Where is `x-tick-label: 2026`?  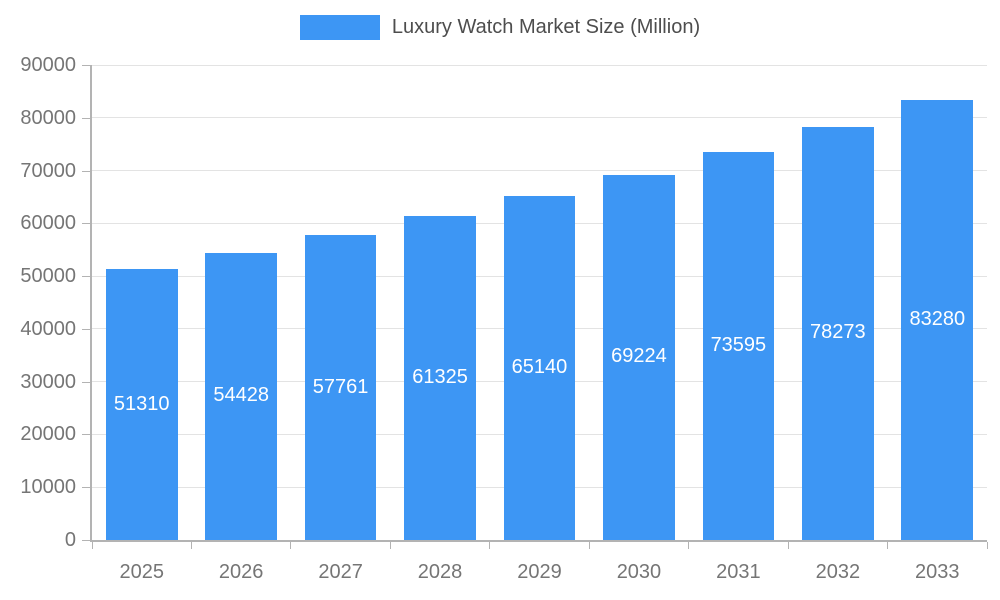
x-tick-label: 2026 is located at coordinates (241, 572).